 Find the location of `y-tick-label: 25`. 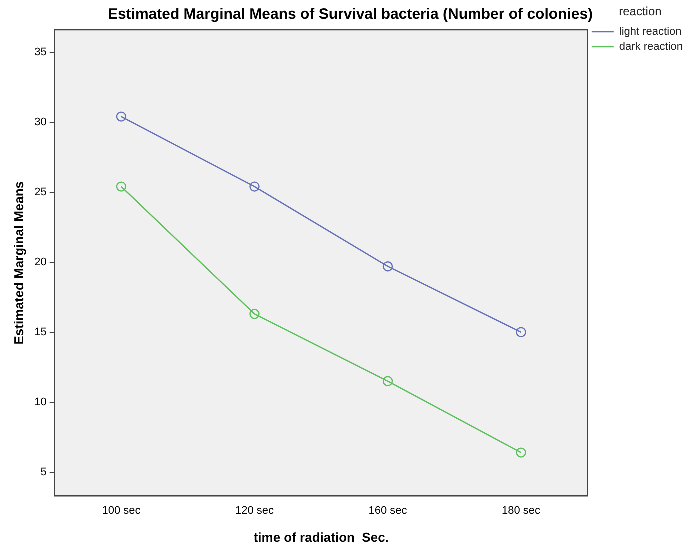

y-tick-label: 25 is located at coordinates (40, 192).